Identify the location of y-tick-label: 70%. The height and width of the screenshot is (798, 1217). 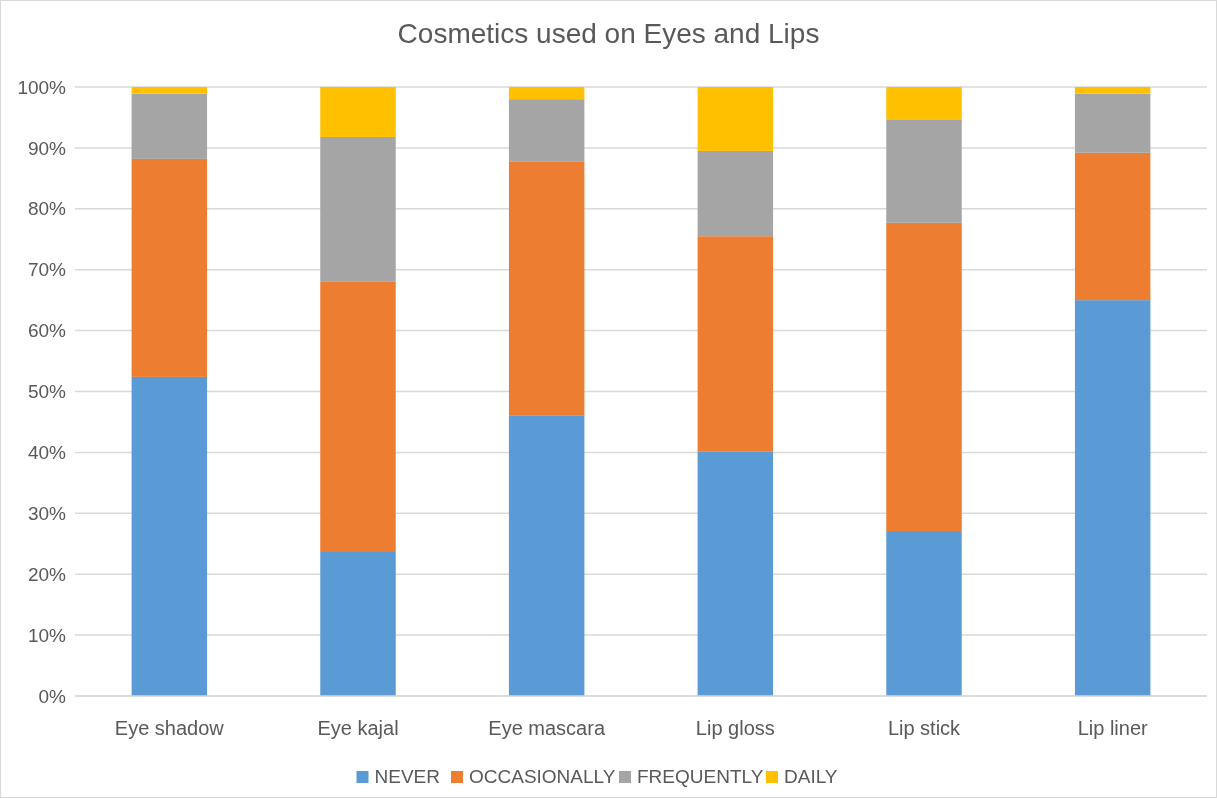
(47, 270).